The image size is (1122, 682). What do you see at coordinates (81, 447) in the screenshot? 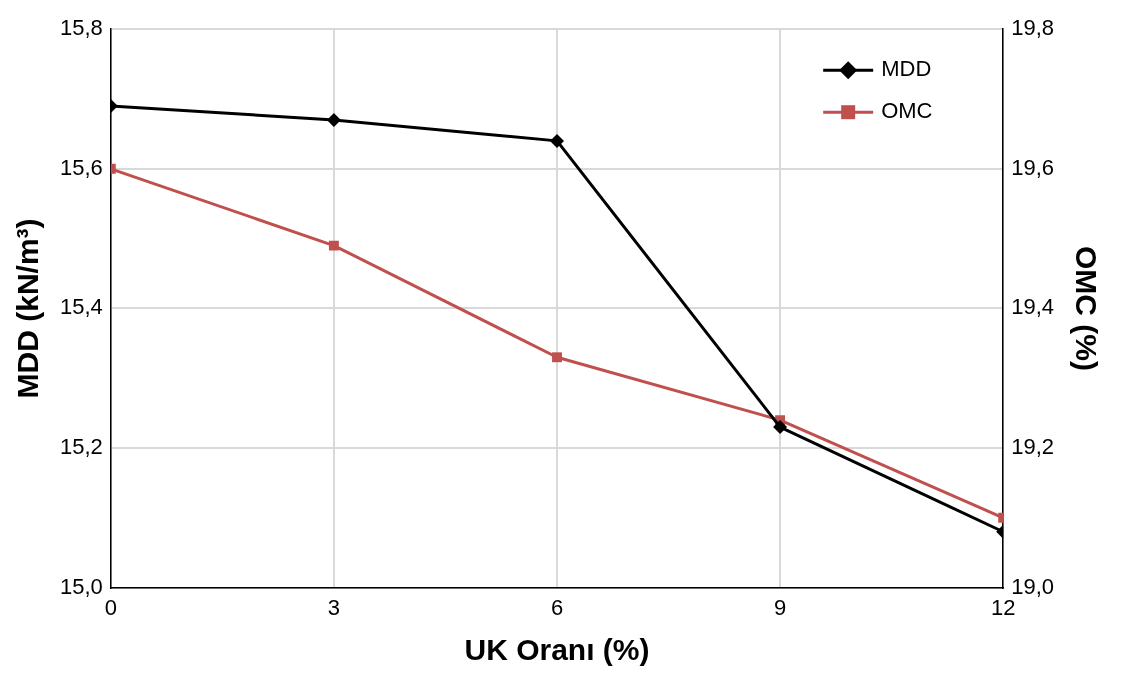
I see `y-tick-label: 15,2` at bounding box center [81, 447].